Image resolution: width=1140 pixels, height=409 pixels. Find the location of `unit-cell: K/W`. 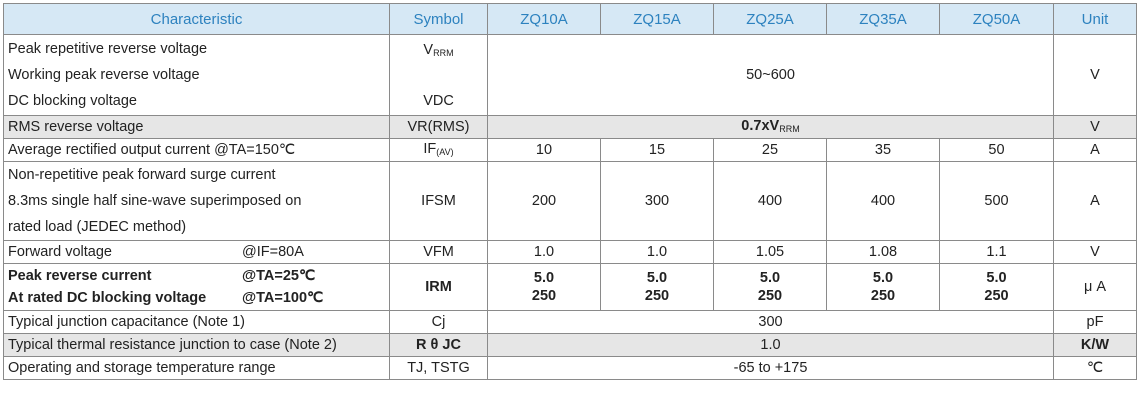

unit-cell: K/W is located at coordinates (1095, 345).